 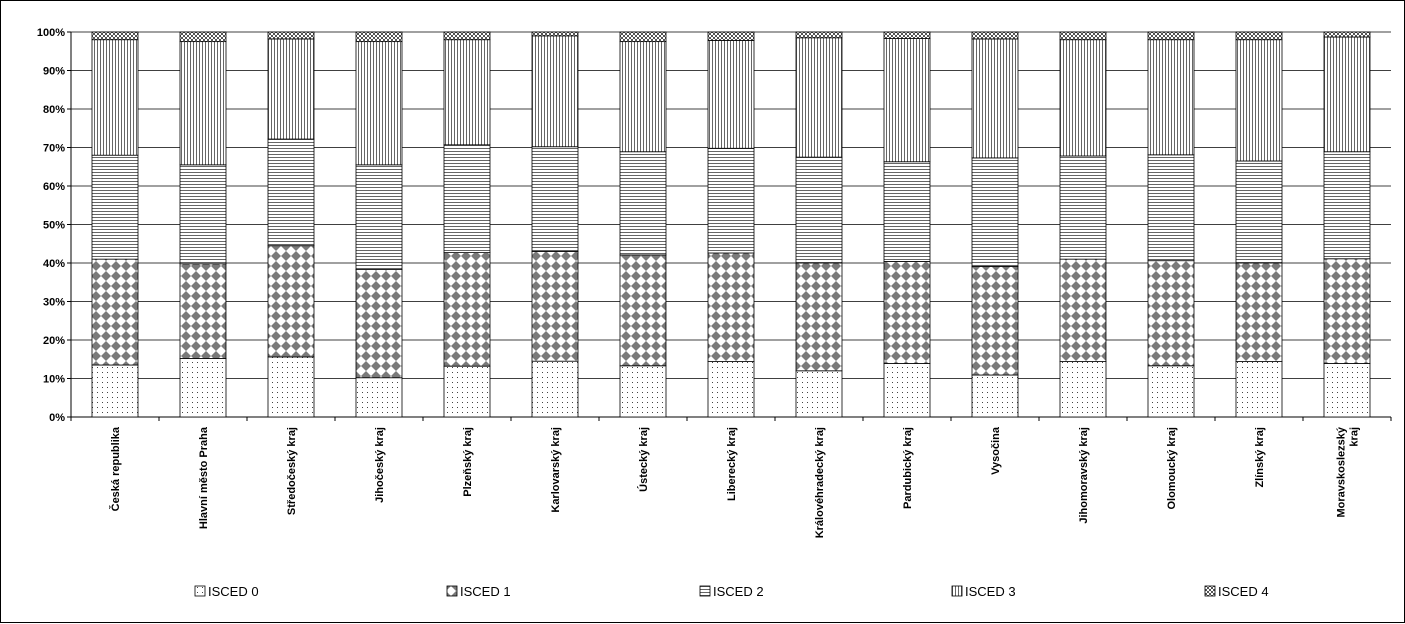 I want to click on x-tick-label: Ústecký kraj, so click(x=643, y=459).